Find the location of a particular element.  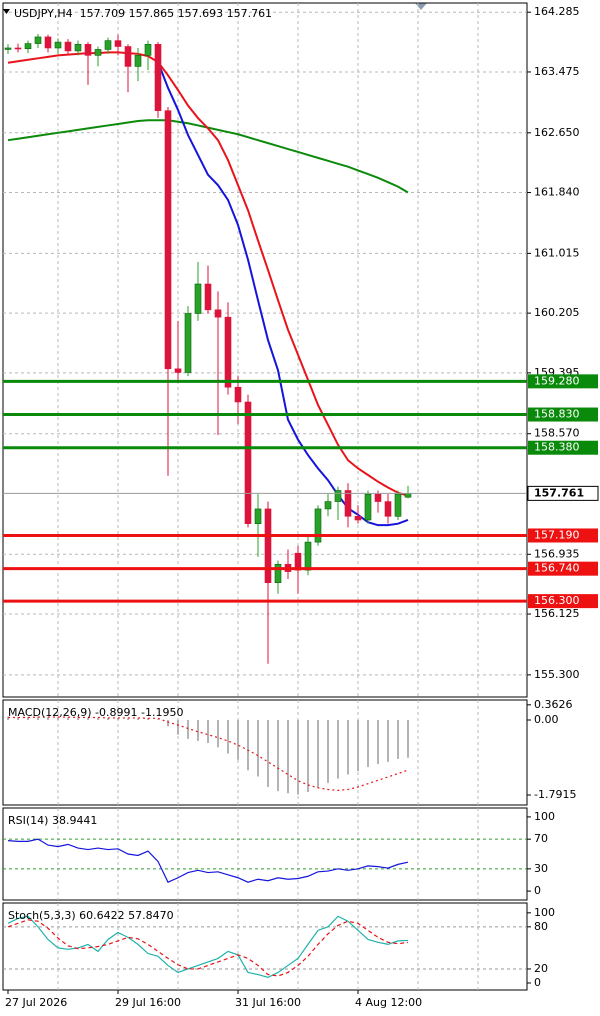

y-tick-label: 164.285 is located at coordinates (557, 11).